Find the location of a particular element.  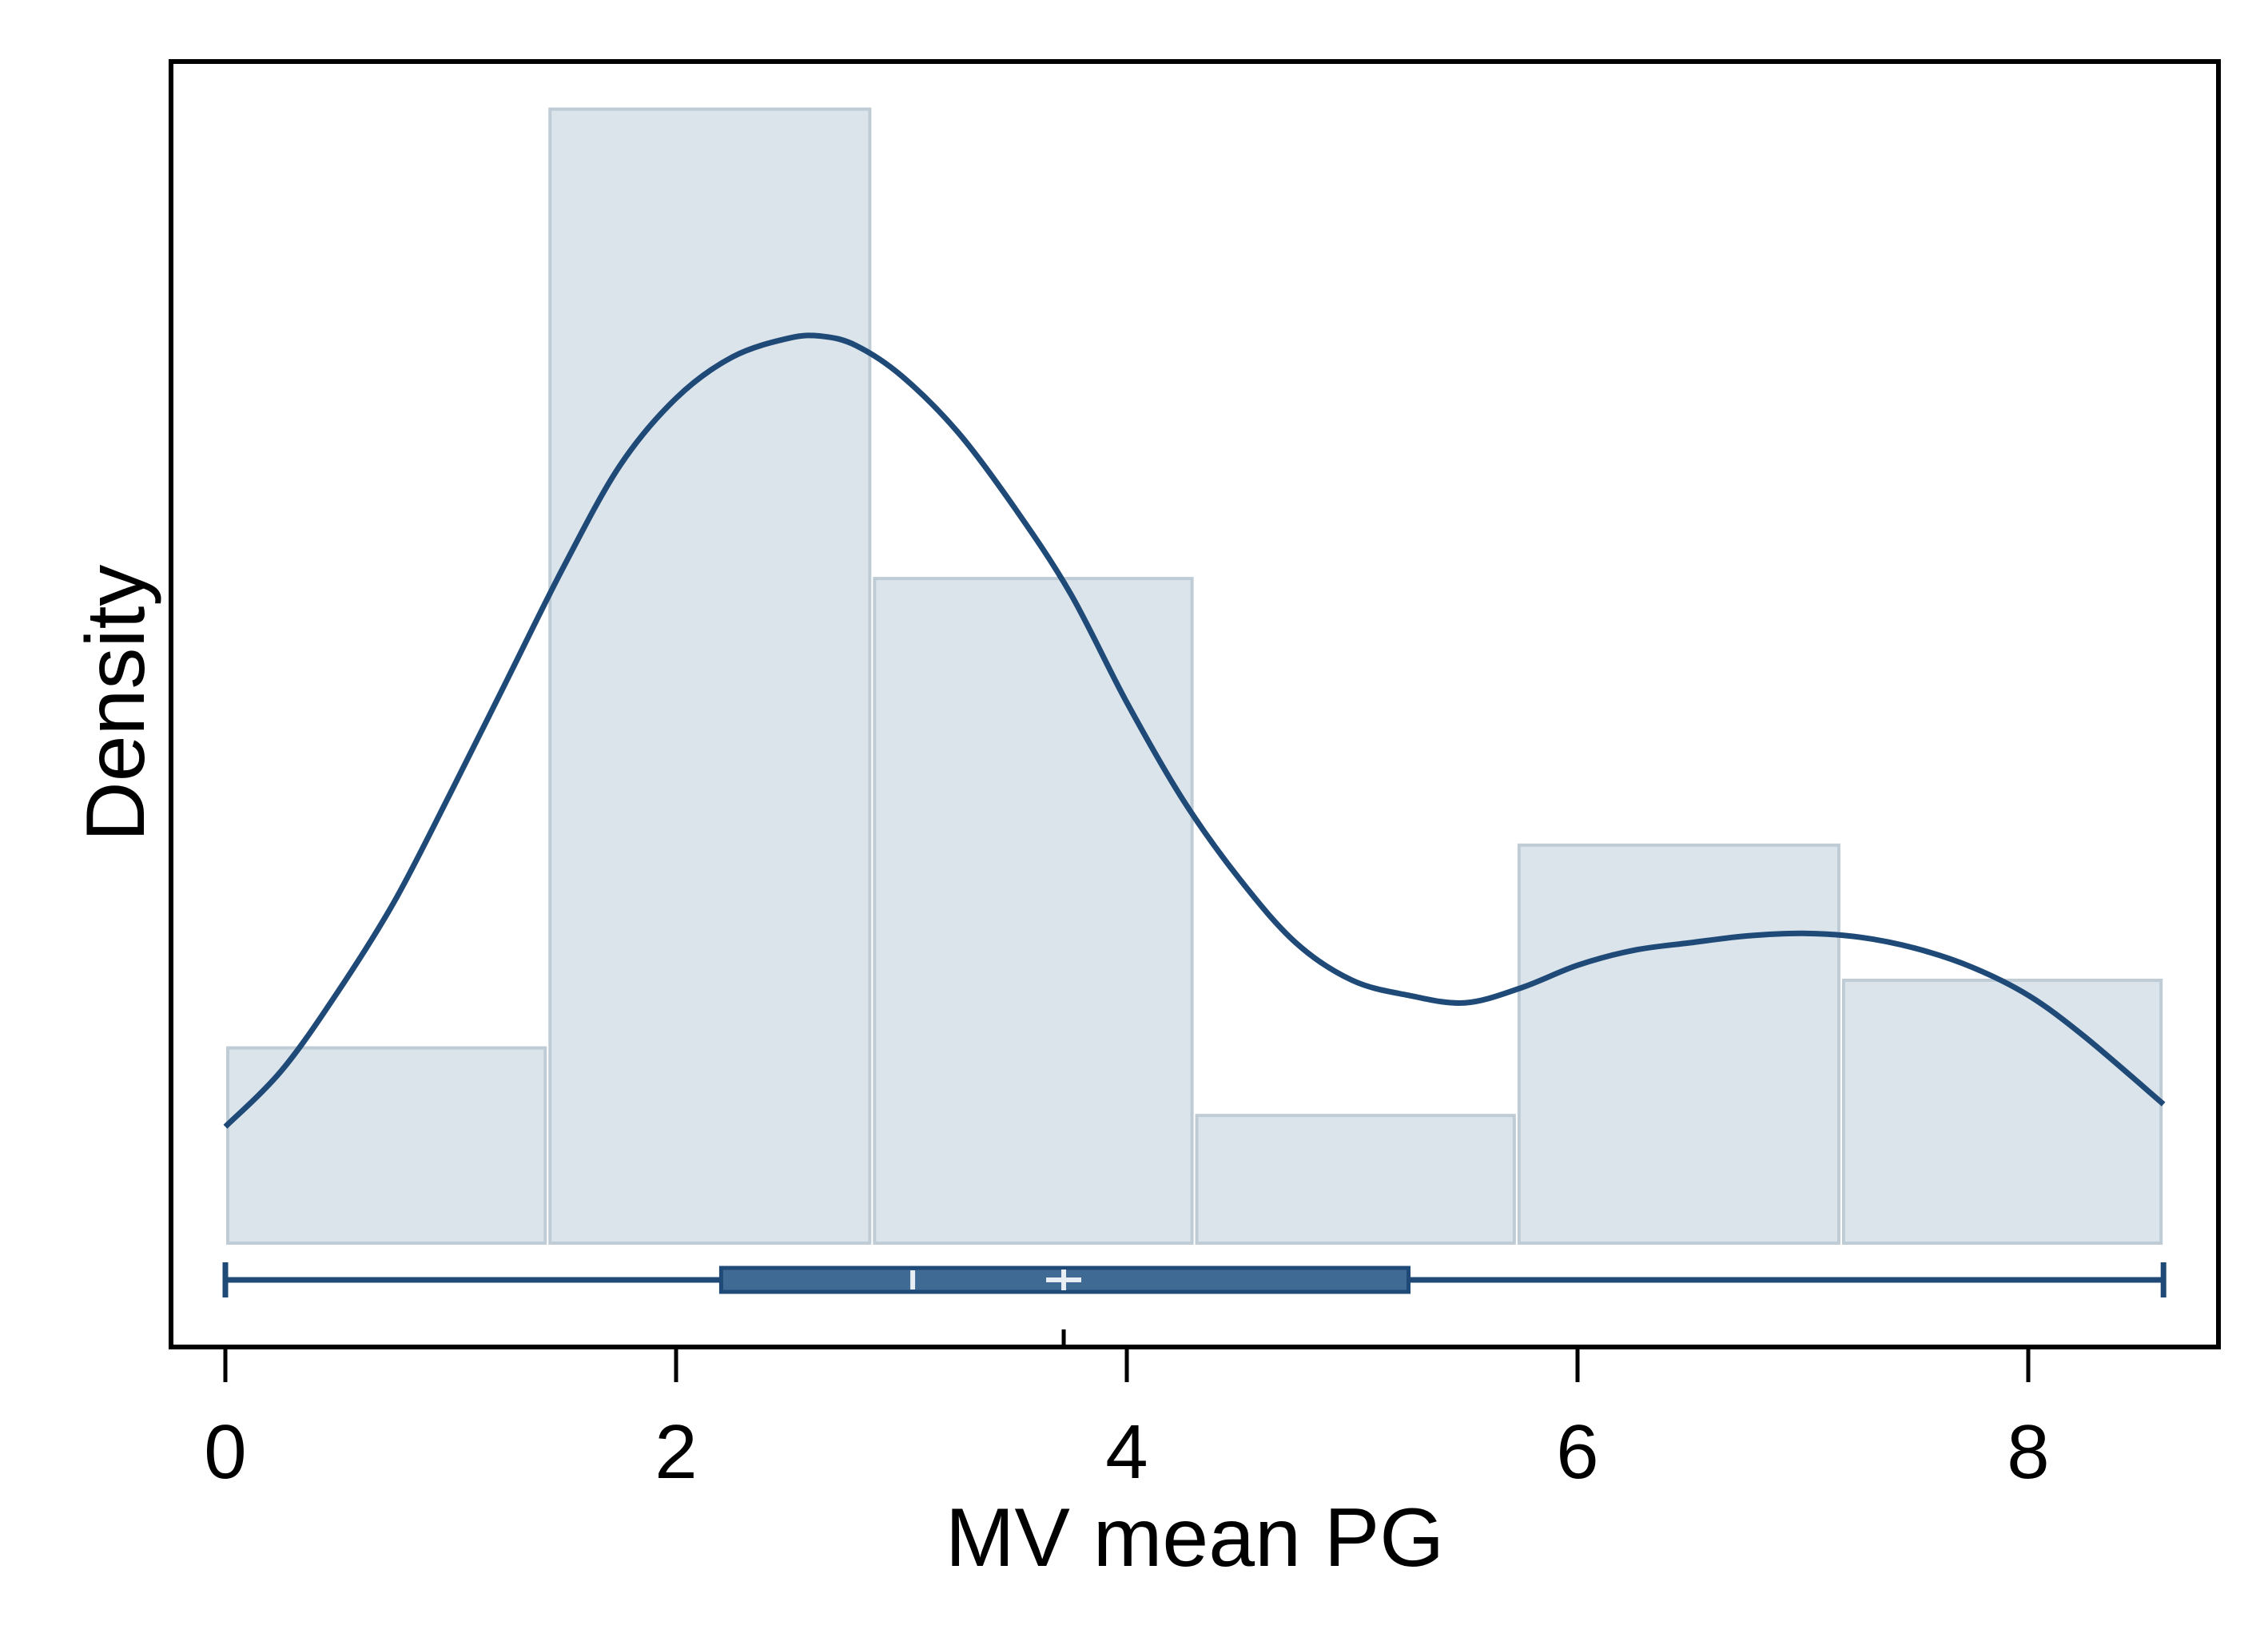

boxplot-mean-marker is located at coordinates (1064, 1280).